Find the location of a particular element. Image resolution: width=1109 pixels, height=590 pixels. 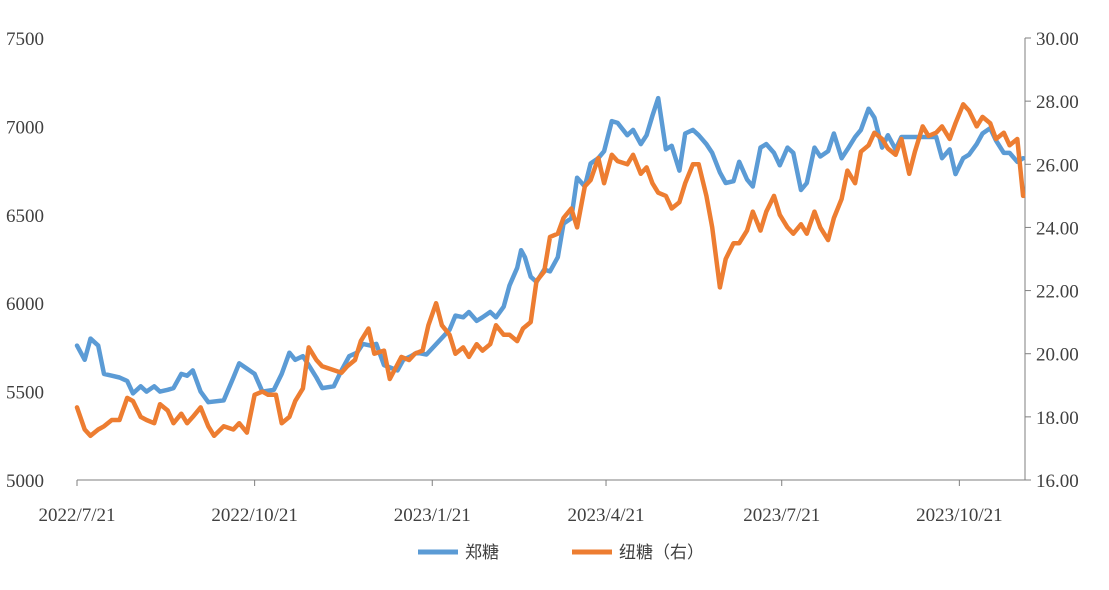

y-left-tick-label: 5000 is located at coordinates (25, 481).